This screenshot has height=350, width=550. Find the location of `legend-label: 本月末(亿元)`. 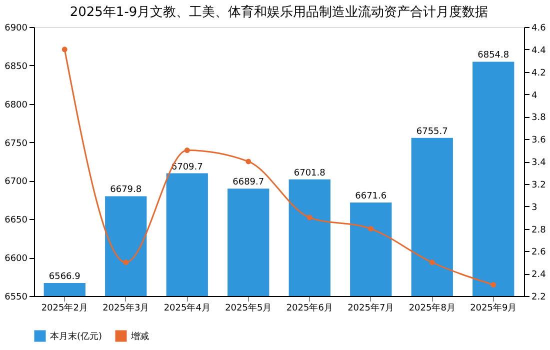

legend-label: 本月末(亿元) is located at coordinates (76, 336).